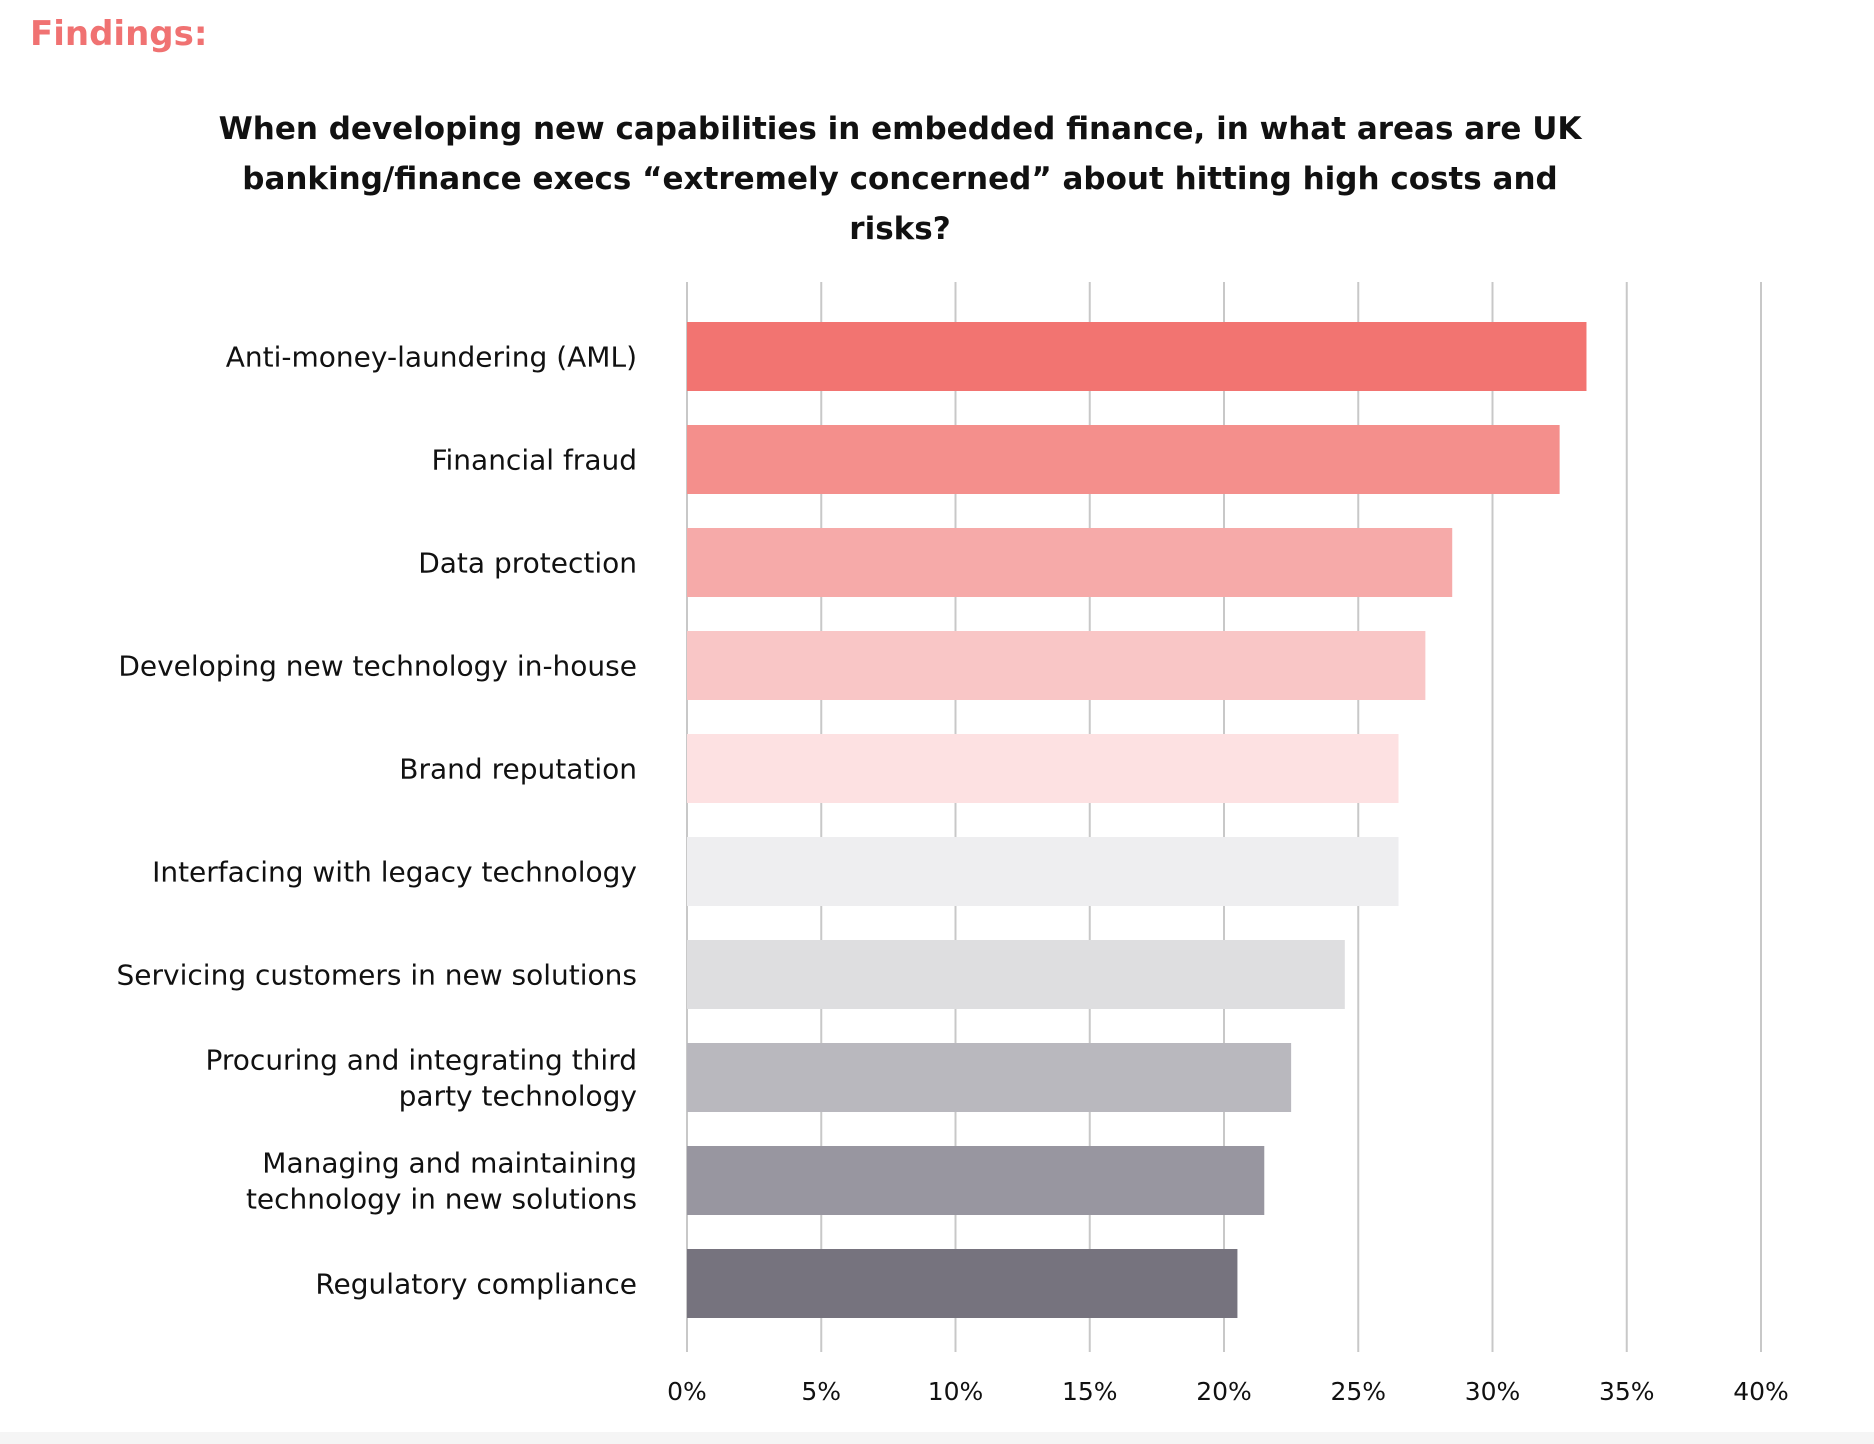 The width and height of the screenshot is (1874, 1444). Describe the element at coordinates (956, 1391) in the screenshot. I see `x-tick-label-10: 10%` at that location.